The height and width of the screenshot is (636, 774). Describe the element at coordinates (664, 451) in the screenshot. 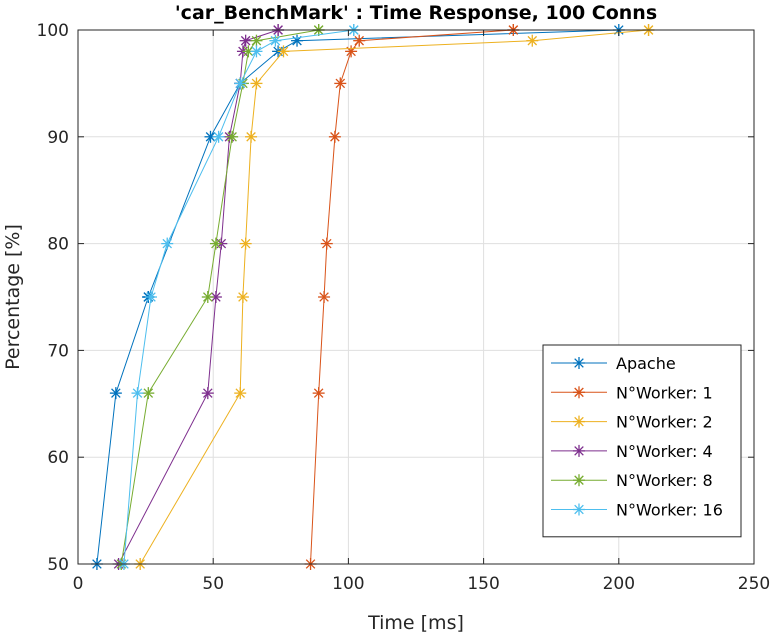

I see `legend-label: N°Worker: 4` at that location.